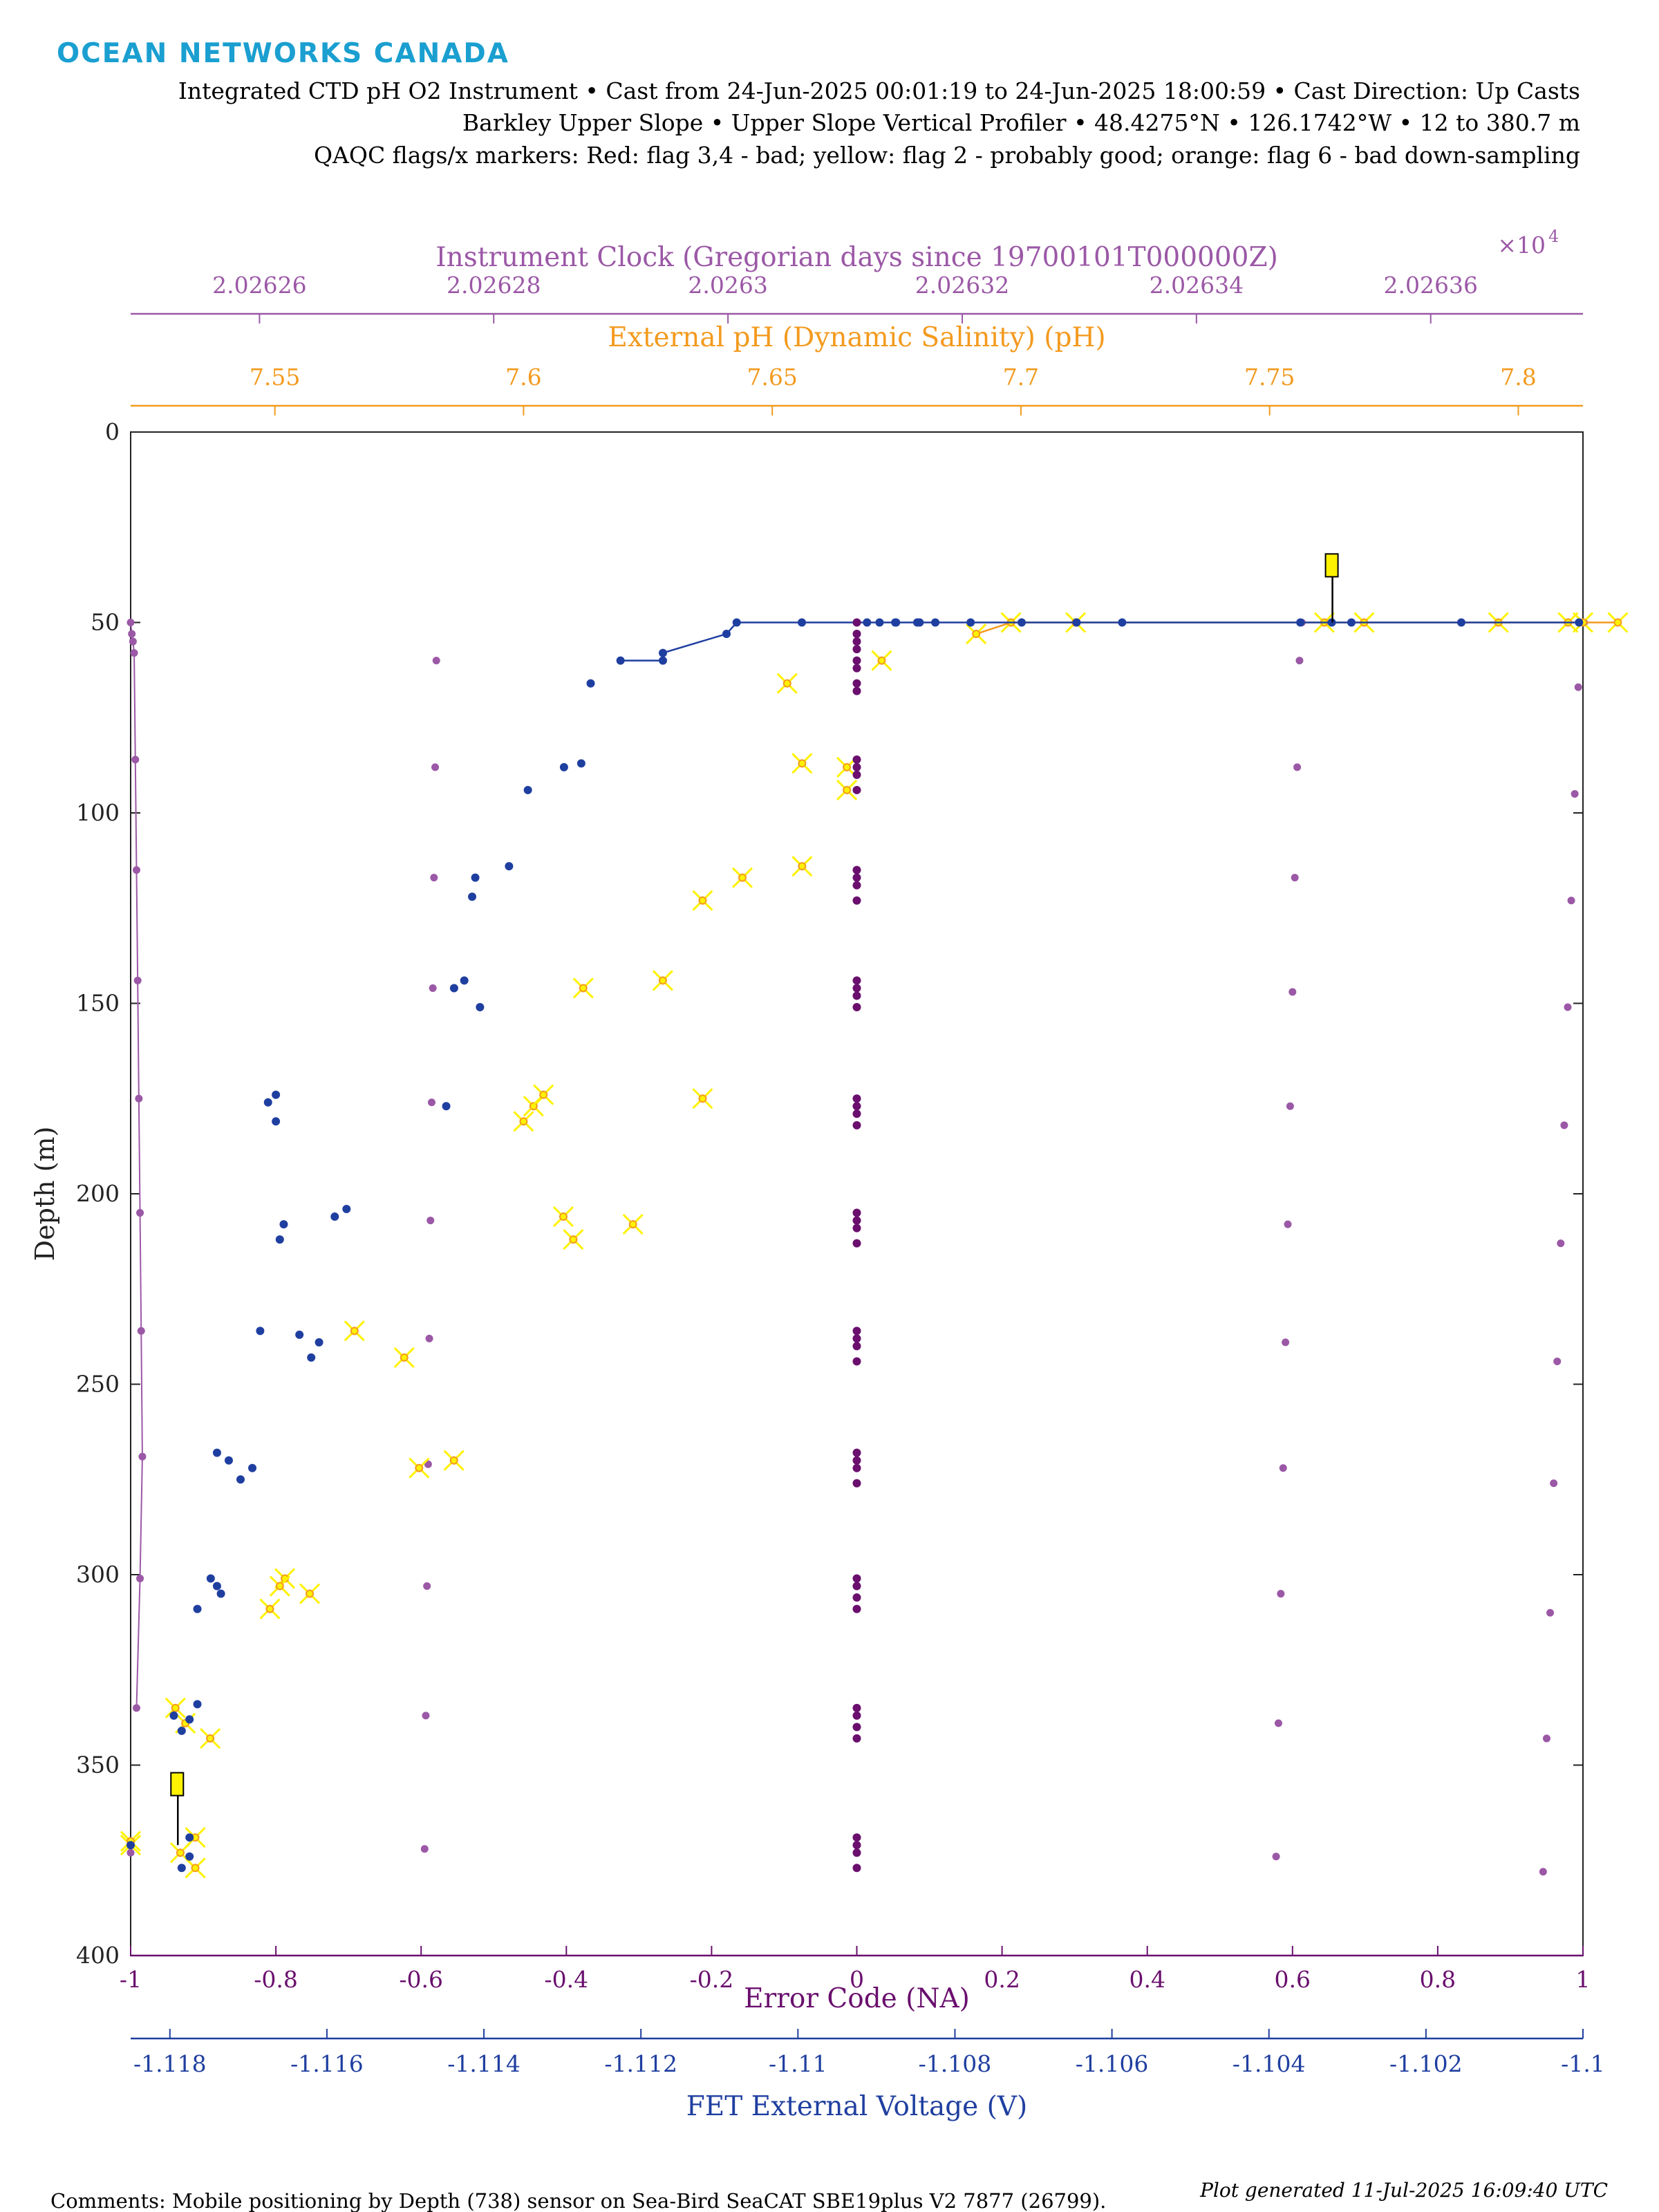  Describe the element at coordinates (857, 1980) in the screenshot. I see `error-axis-tick-label: 0` at that location.